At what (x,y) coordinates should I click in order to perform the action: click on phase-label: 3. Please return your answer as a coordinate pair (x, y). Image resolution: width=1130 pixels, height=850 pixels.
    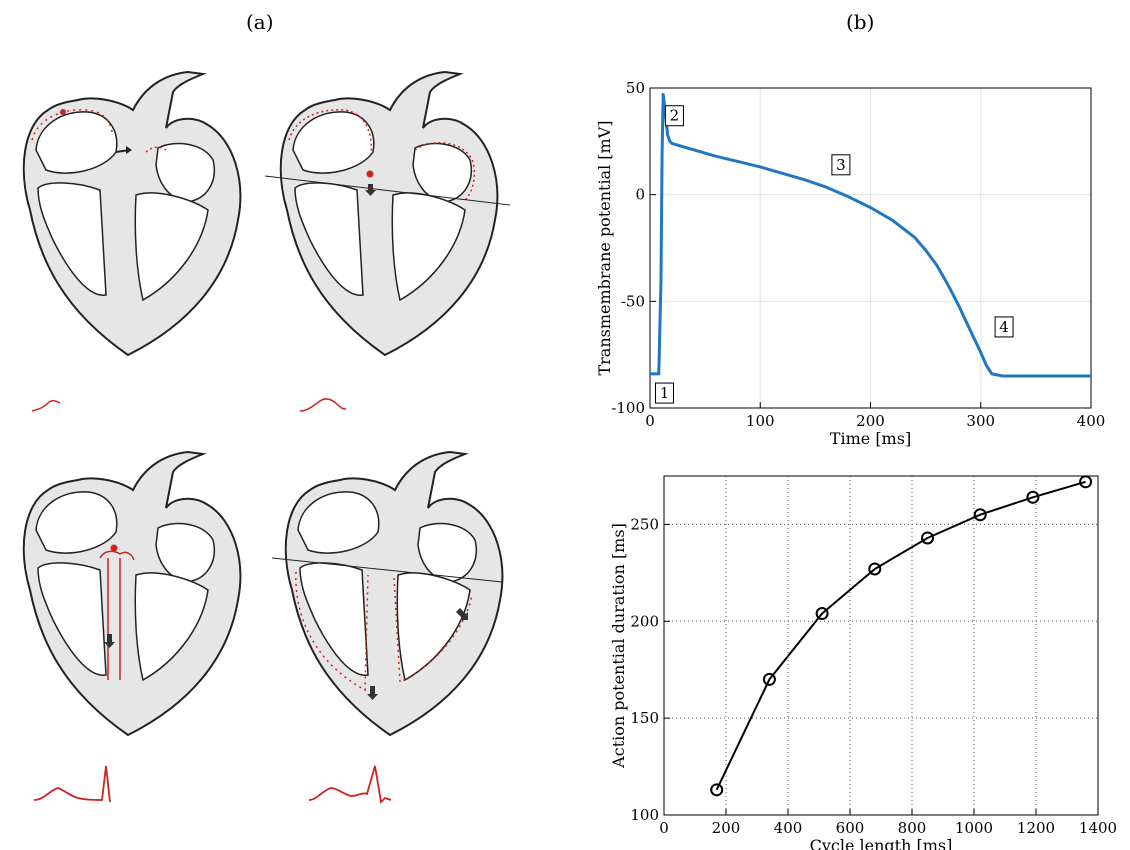
    Looking at the image, I should click on (841, 165).